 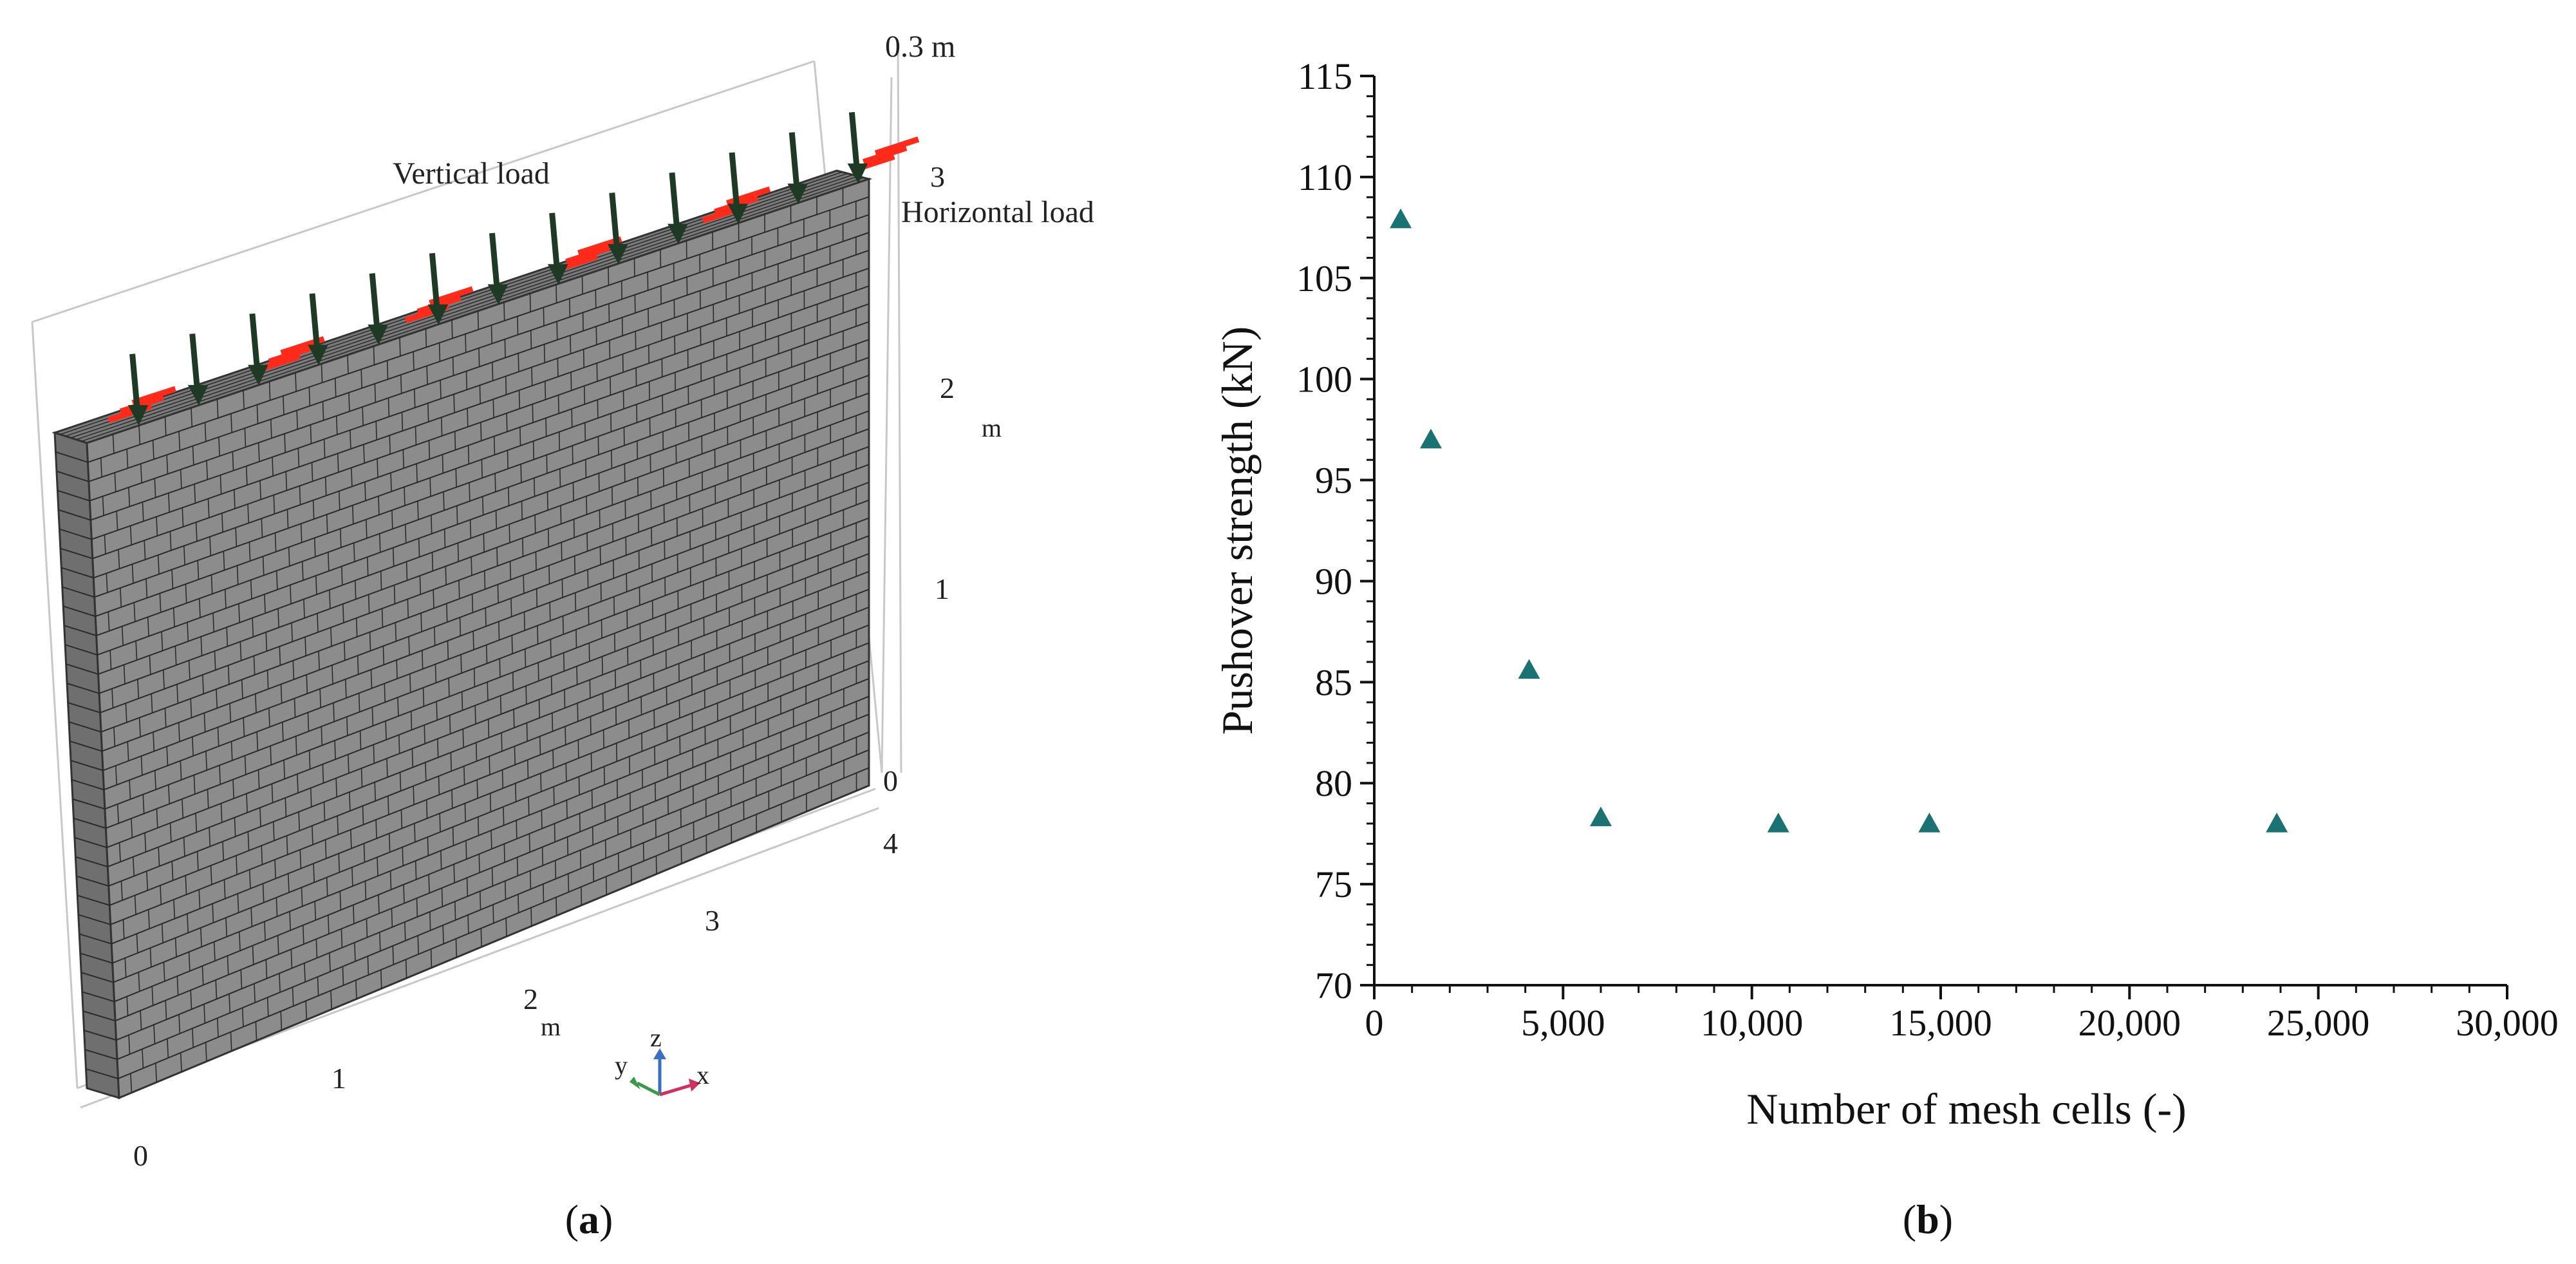 I want to click on y-tick-label: 85, so click(x=1333, y=682).